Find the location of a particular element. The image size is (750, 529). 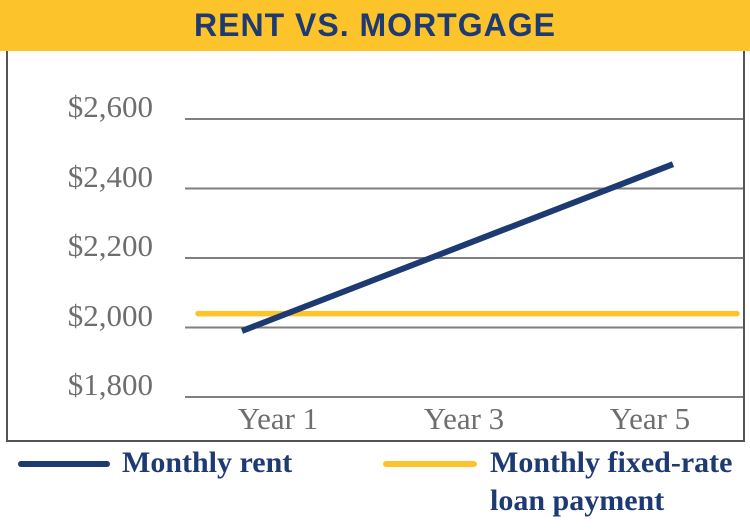

legend-text-line: Monthly rent is located at coordinates (207, 462).